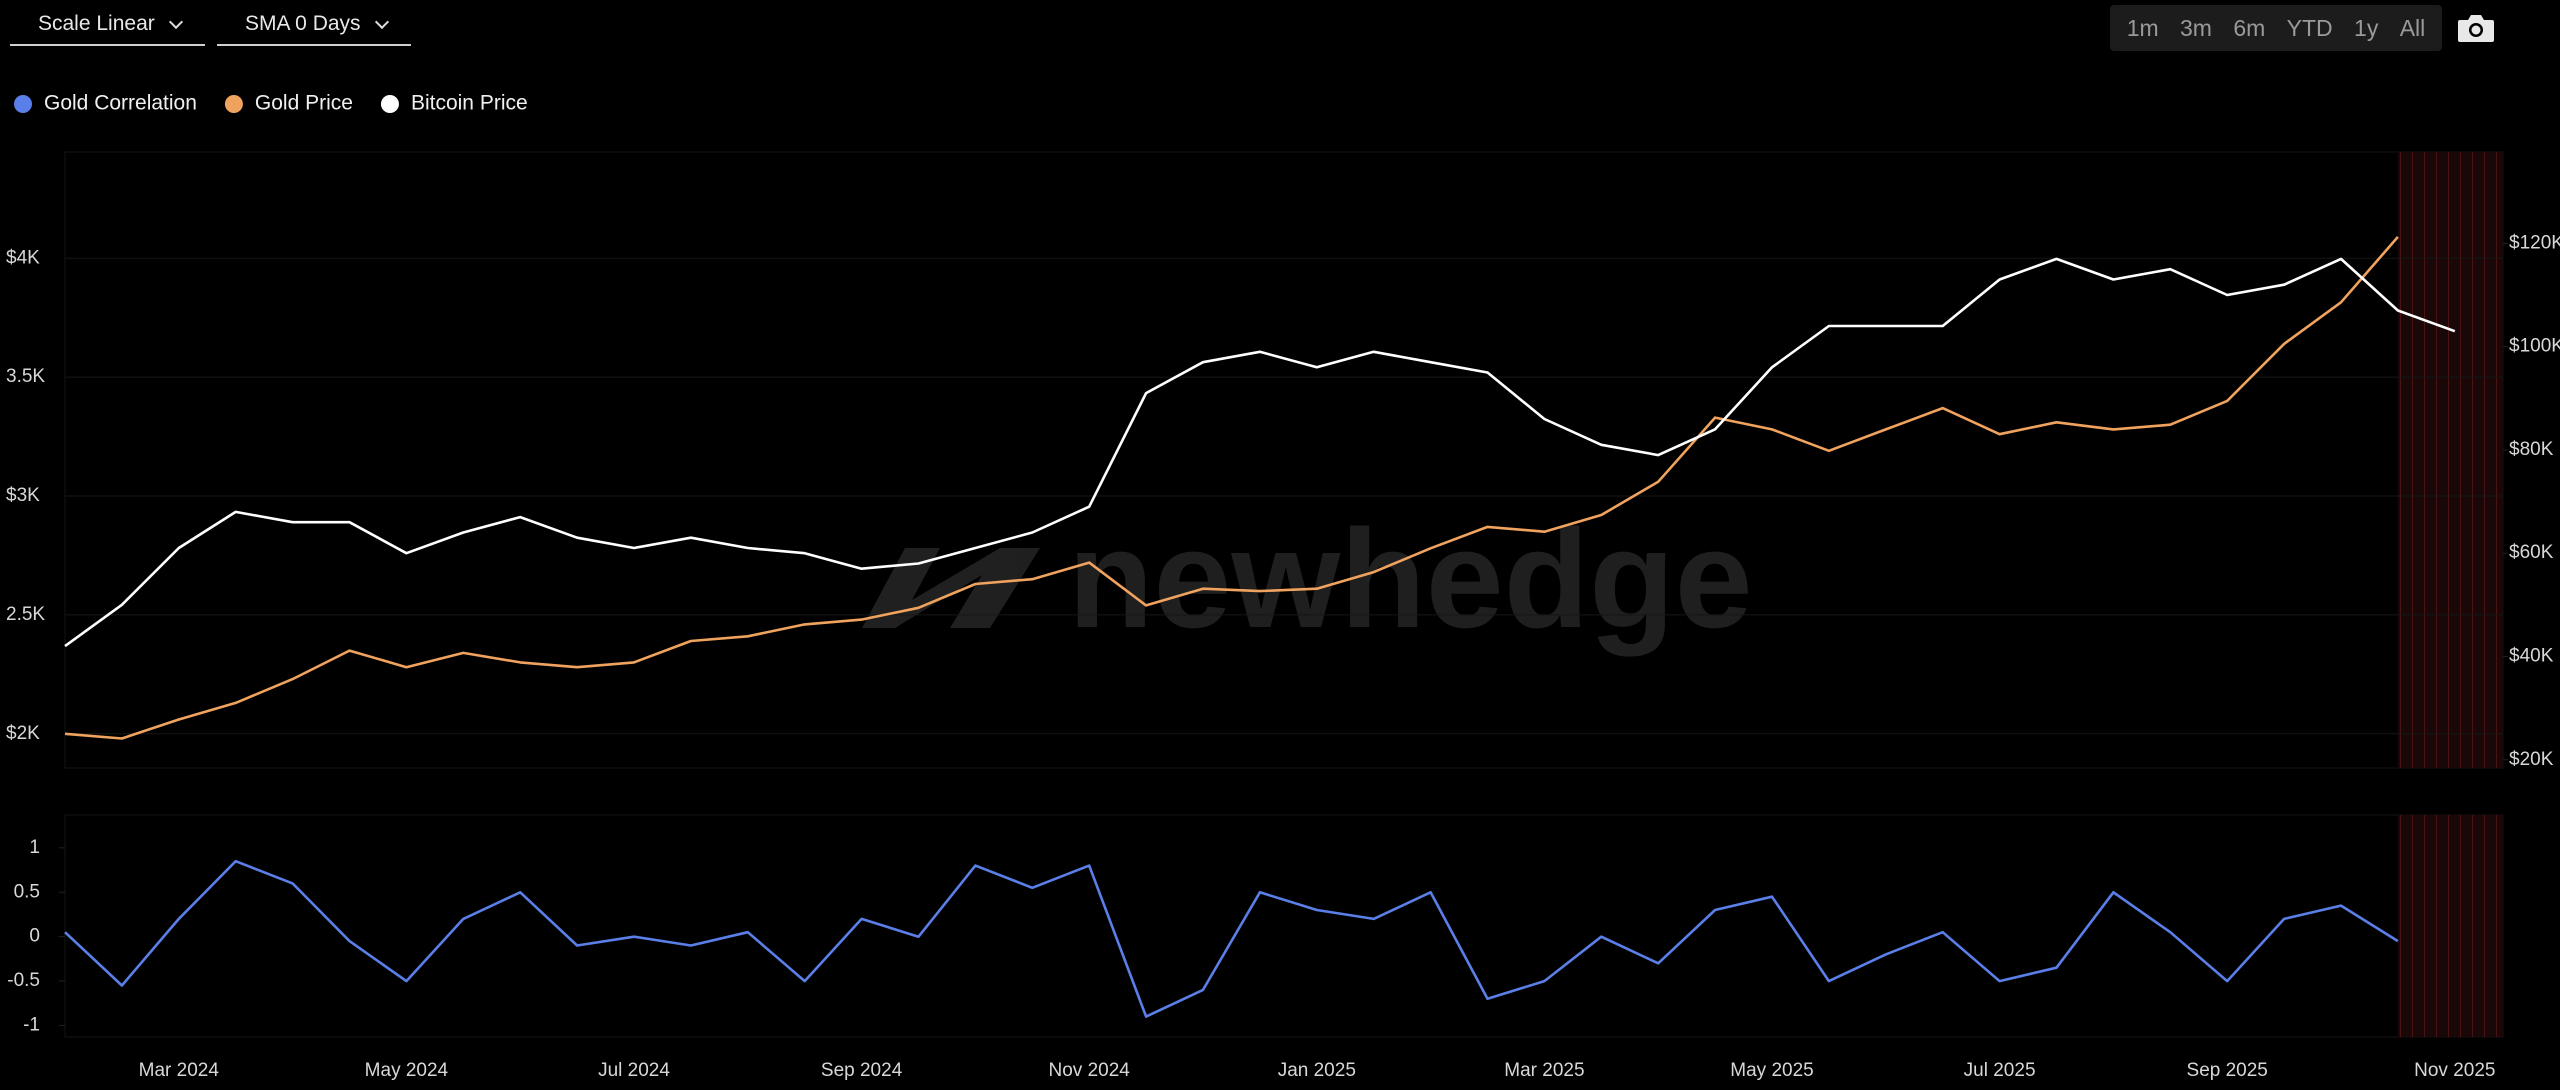  I want to click on x-tick-label: Nov 2025, so click(2454, 1070).